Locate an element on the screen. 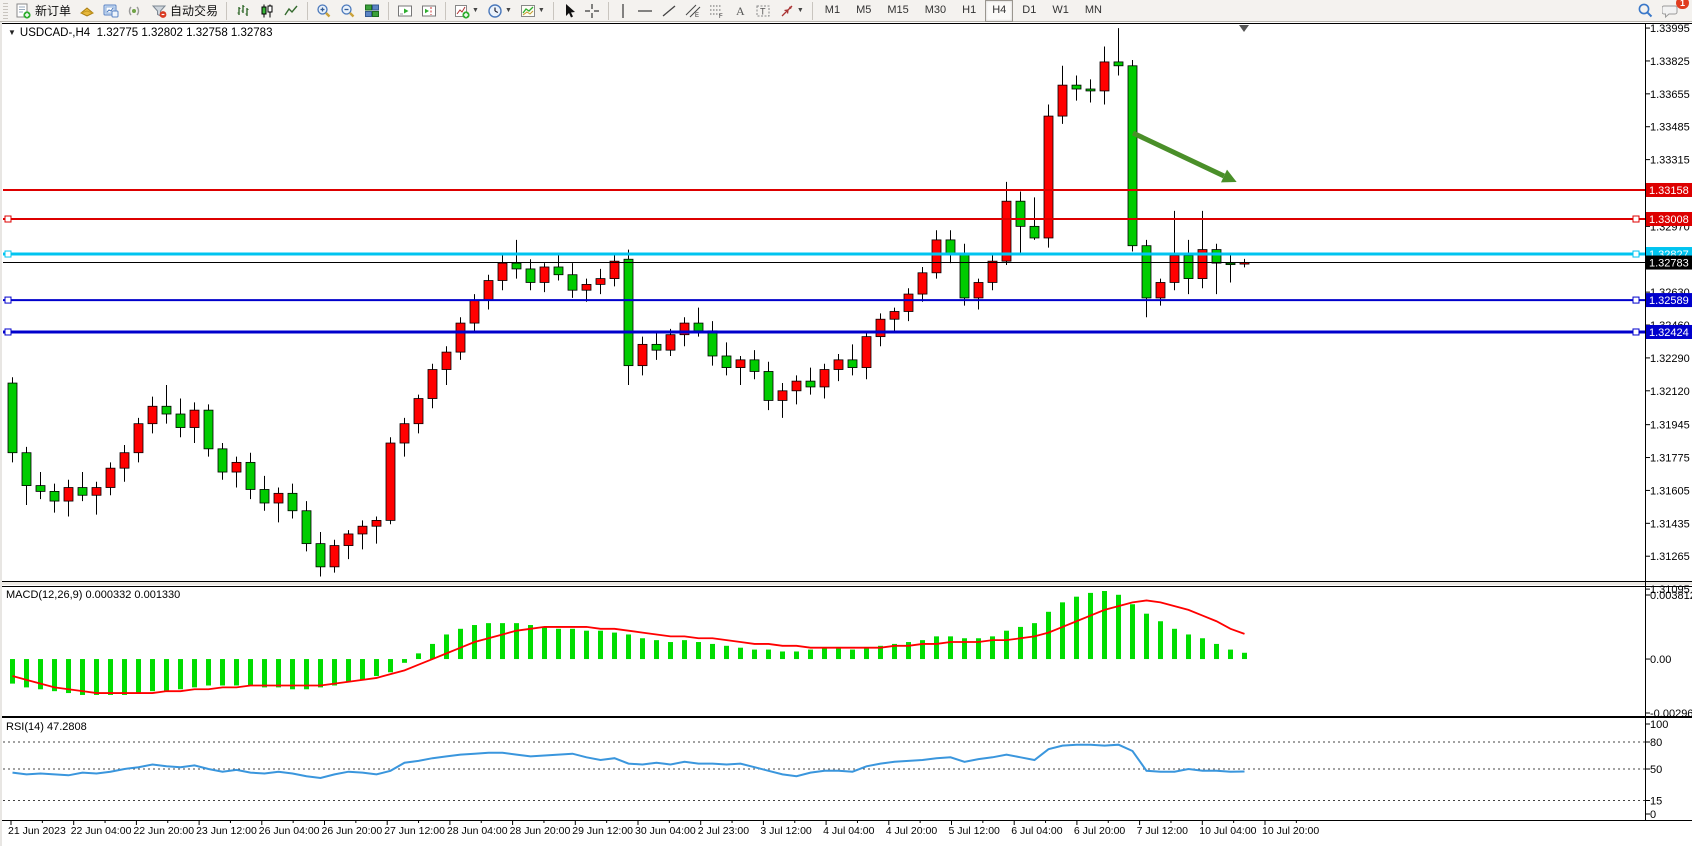 The width and height of the screenshot is (1692, 846). price-tick-label: 1.33315 is located at coordinates (1670, 161).